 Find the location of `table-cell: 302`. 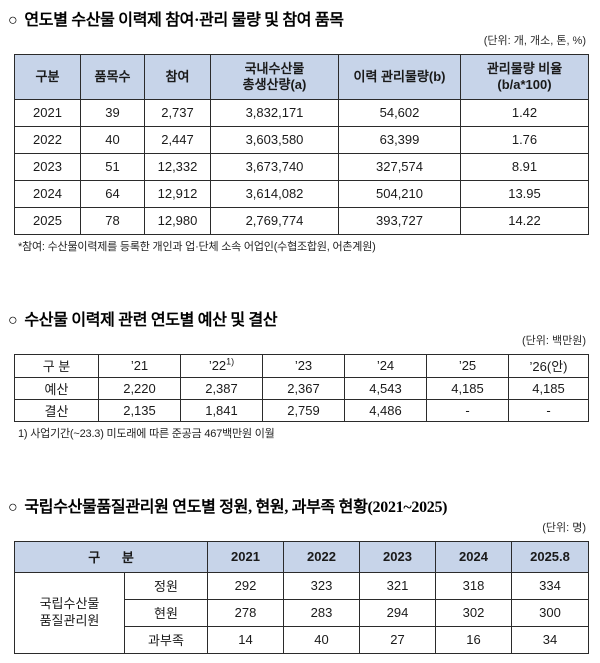

table-cell: 302 is located at coordinates (473, 612).